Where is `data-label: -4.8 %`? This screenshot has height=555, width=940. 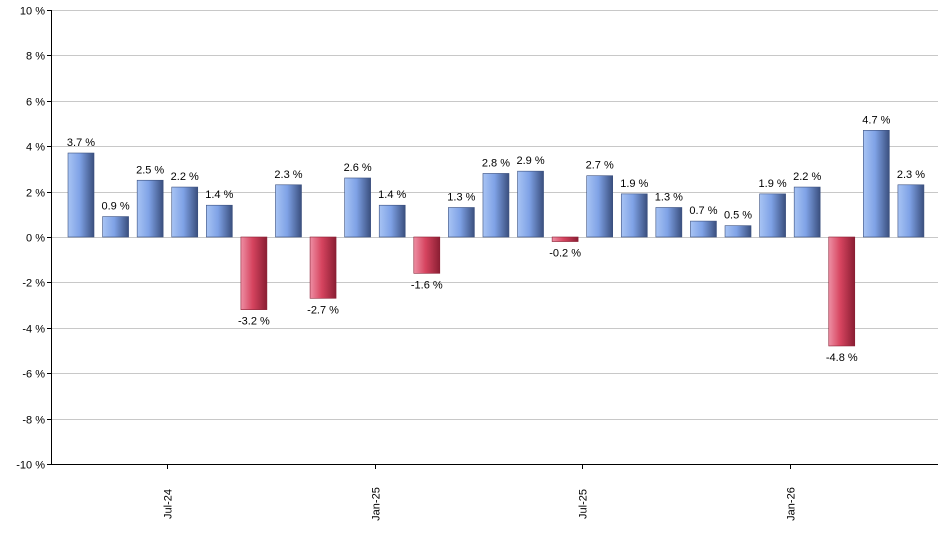 data-label: -4.8 % is located at coordinates (842, 358).